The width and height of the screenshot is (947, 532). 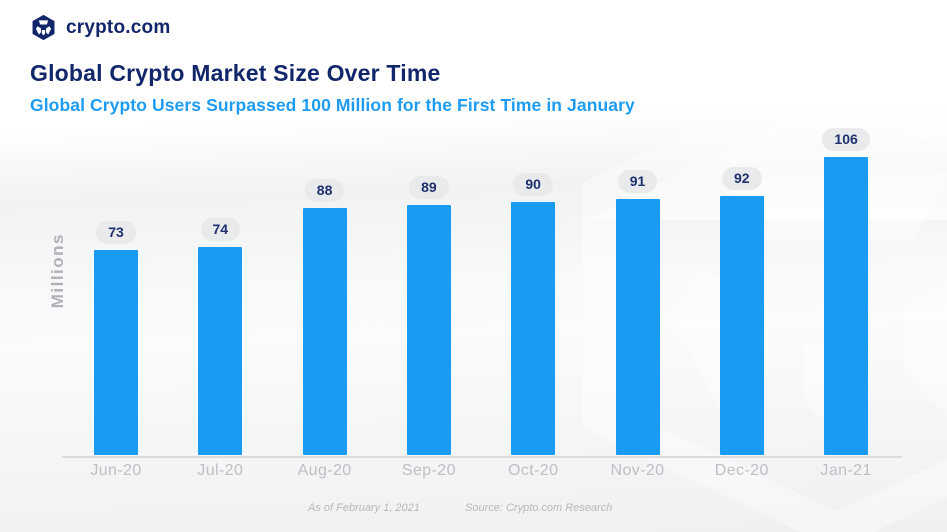 I want to click on bar-group: 91, so click(x=638, y=312).